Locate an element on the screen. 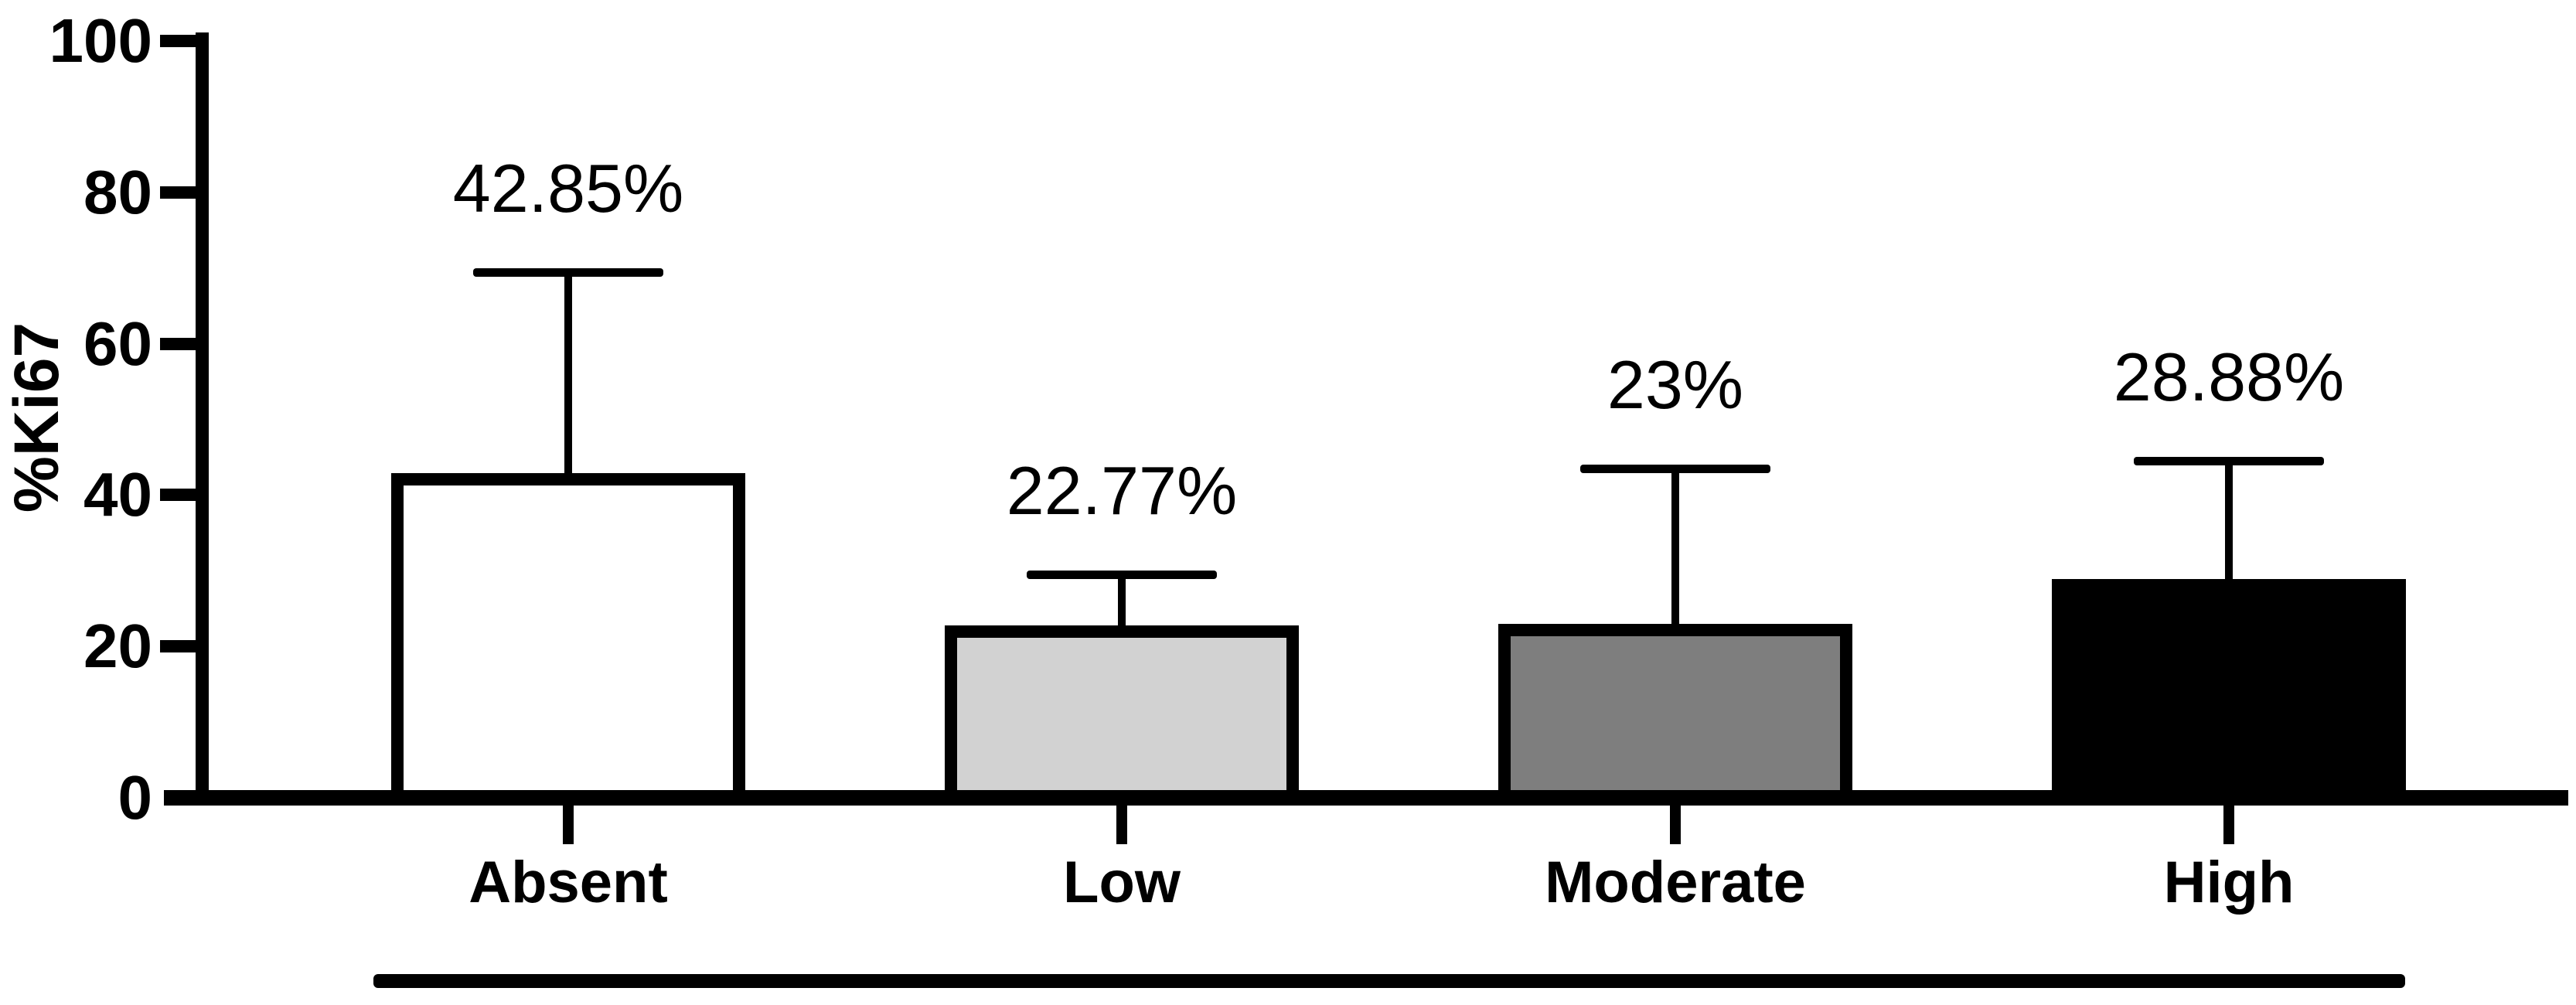  x-tick-mark-absent is located at coordinates (568, 825).